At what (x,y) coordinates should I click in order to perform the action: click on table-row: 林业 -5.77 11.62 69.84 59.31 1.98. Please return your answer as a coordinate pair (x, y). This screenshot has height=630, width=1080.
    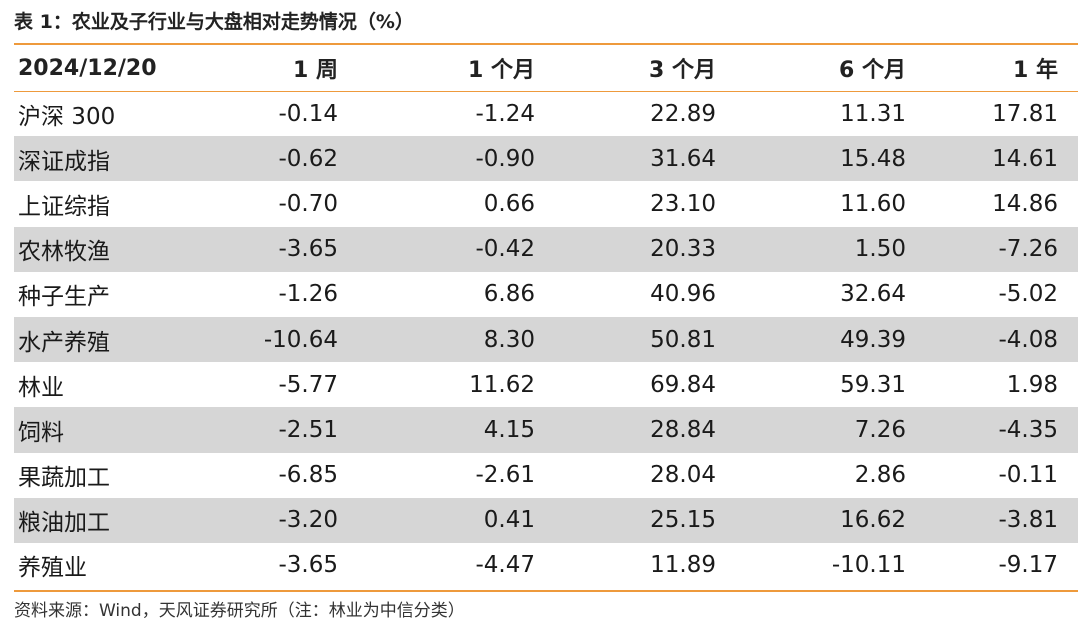
    Looking at the image, I should click on (546, 384).